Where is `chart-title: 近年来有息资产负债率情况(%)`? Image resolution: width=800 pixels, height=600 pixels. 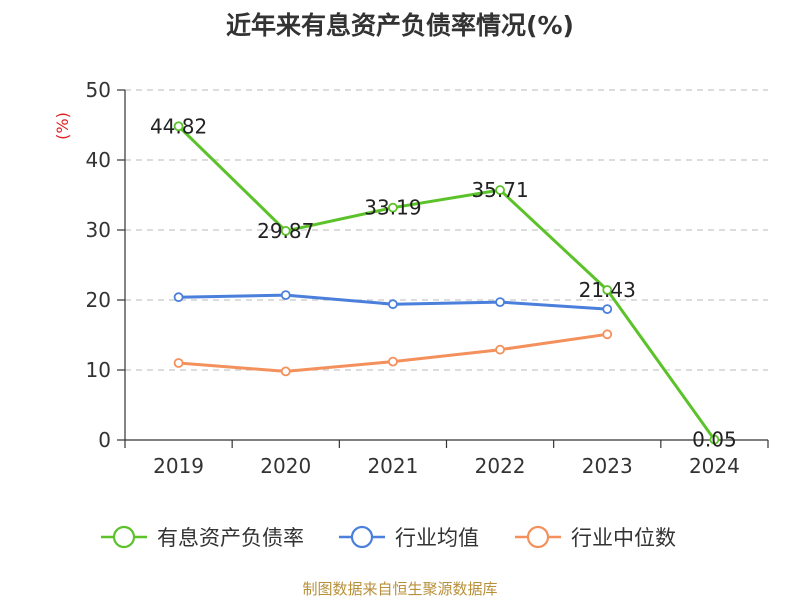 chart-title: 近年来有息资产负债率情况(%) is located at coordinates (400, 25).